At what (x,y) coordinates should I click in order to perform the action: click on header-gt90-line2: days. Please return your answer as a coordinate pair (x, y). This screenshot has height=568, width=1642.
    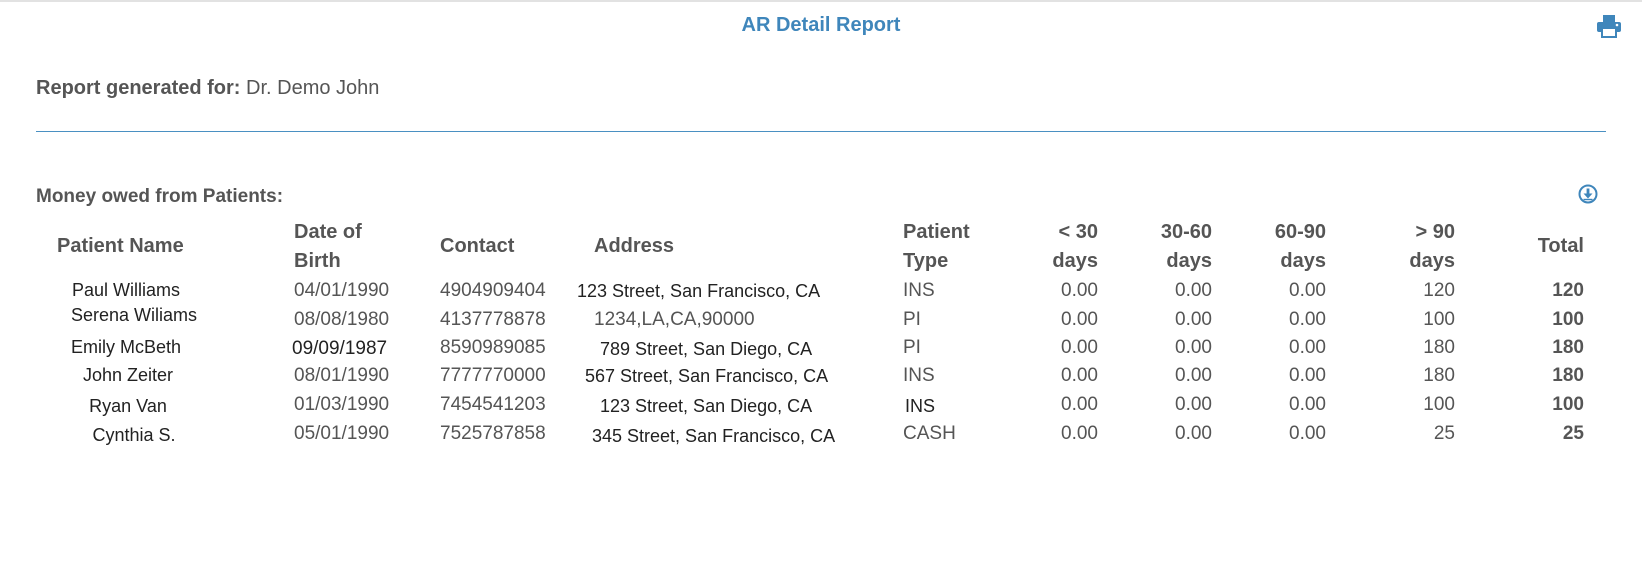
    Looking at the image, I should click on (1432, 261).